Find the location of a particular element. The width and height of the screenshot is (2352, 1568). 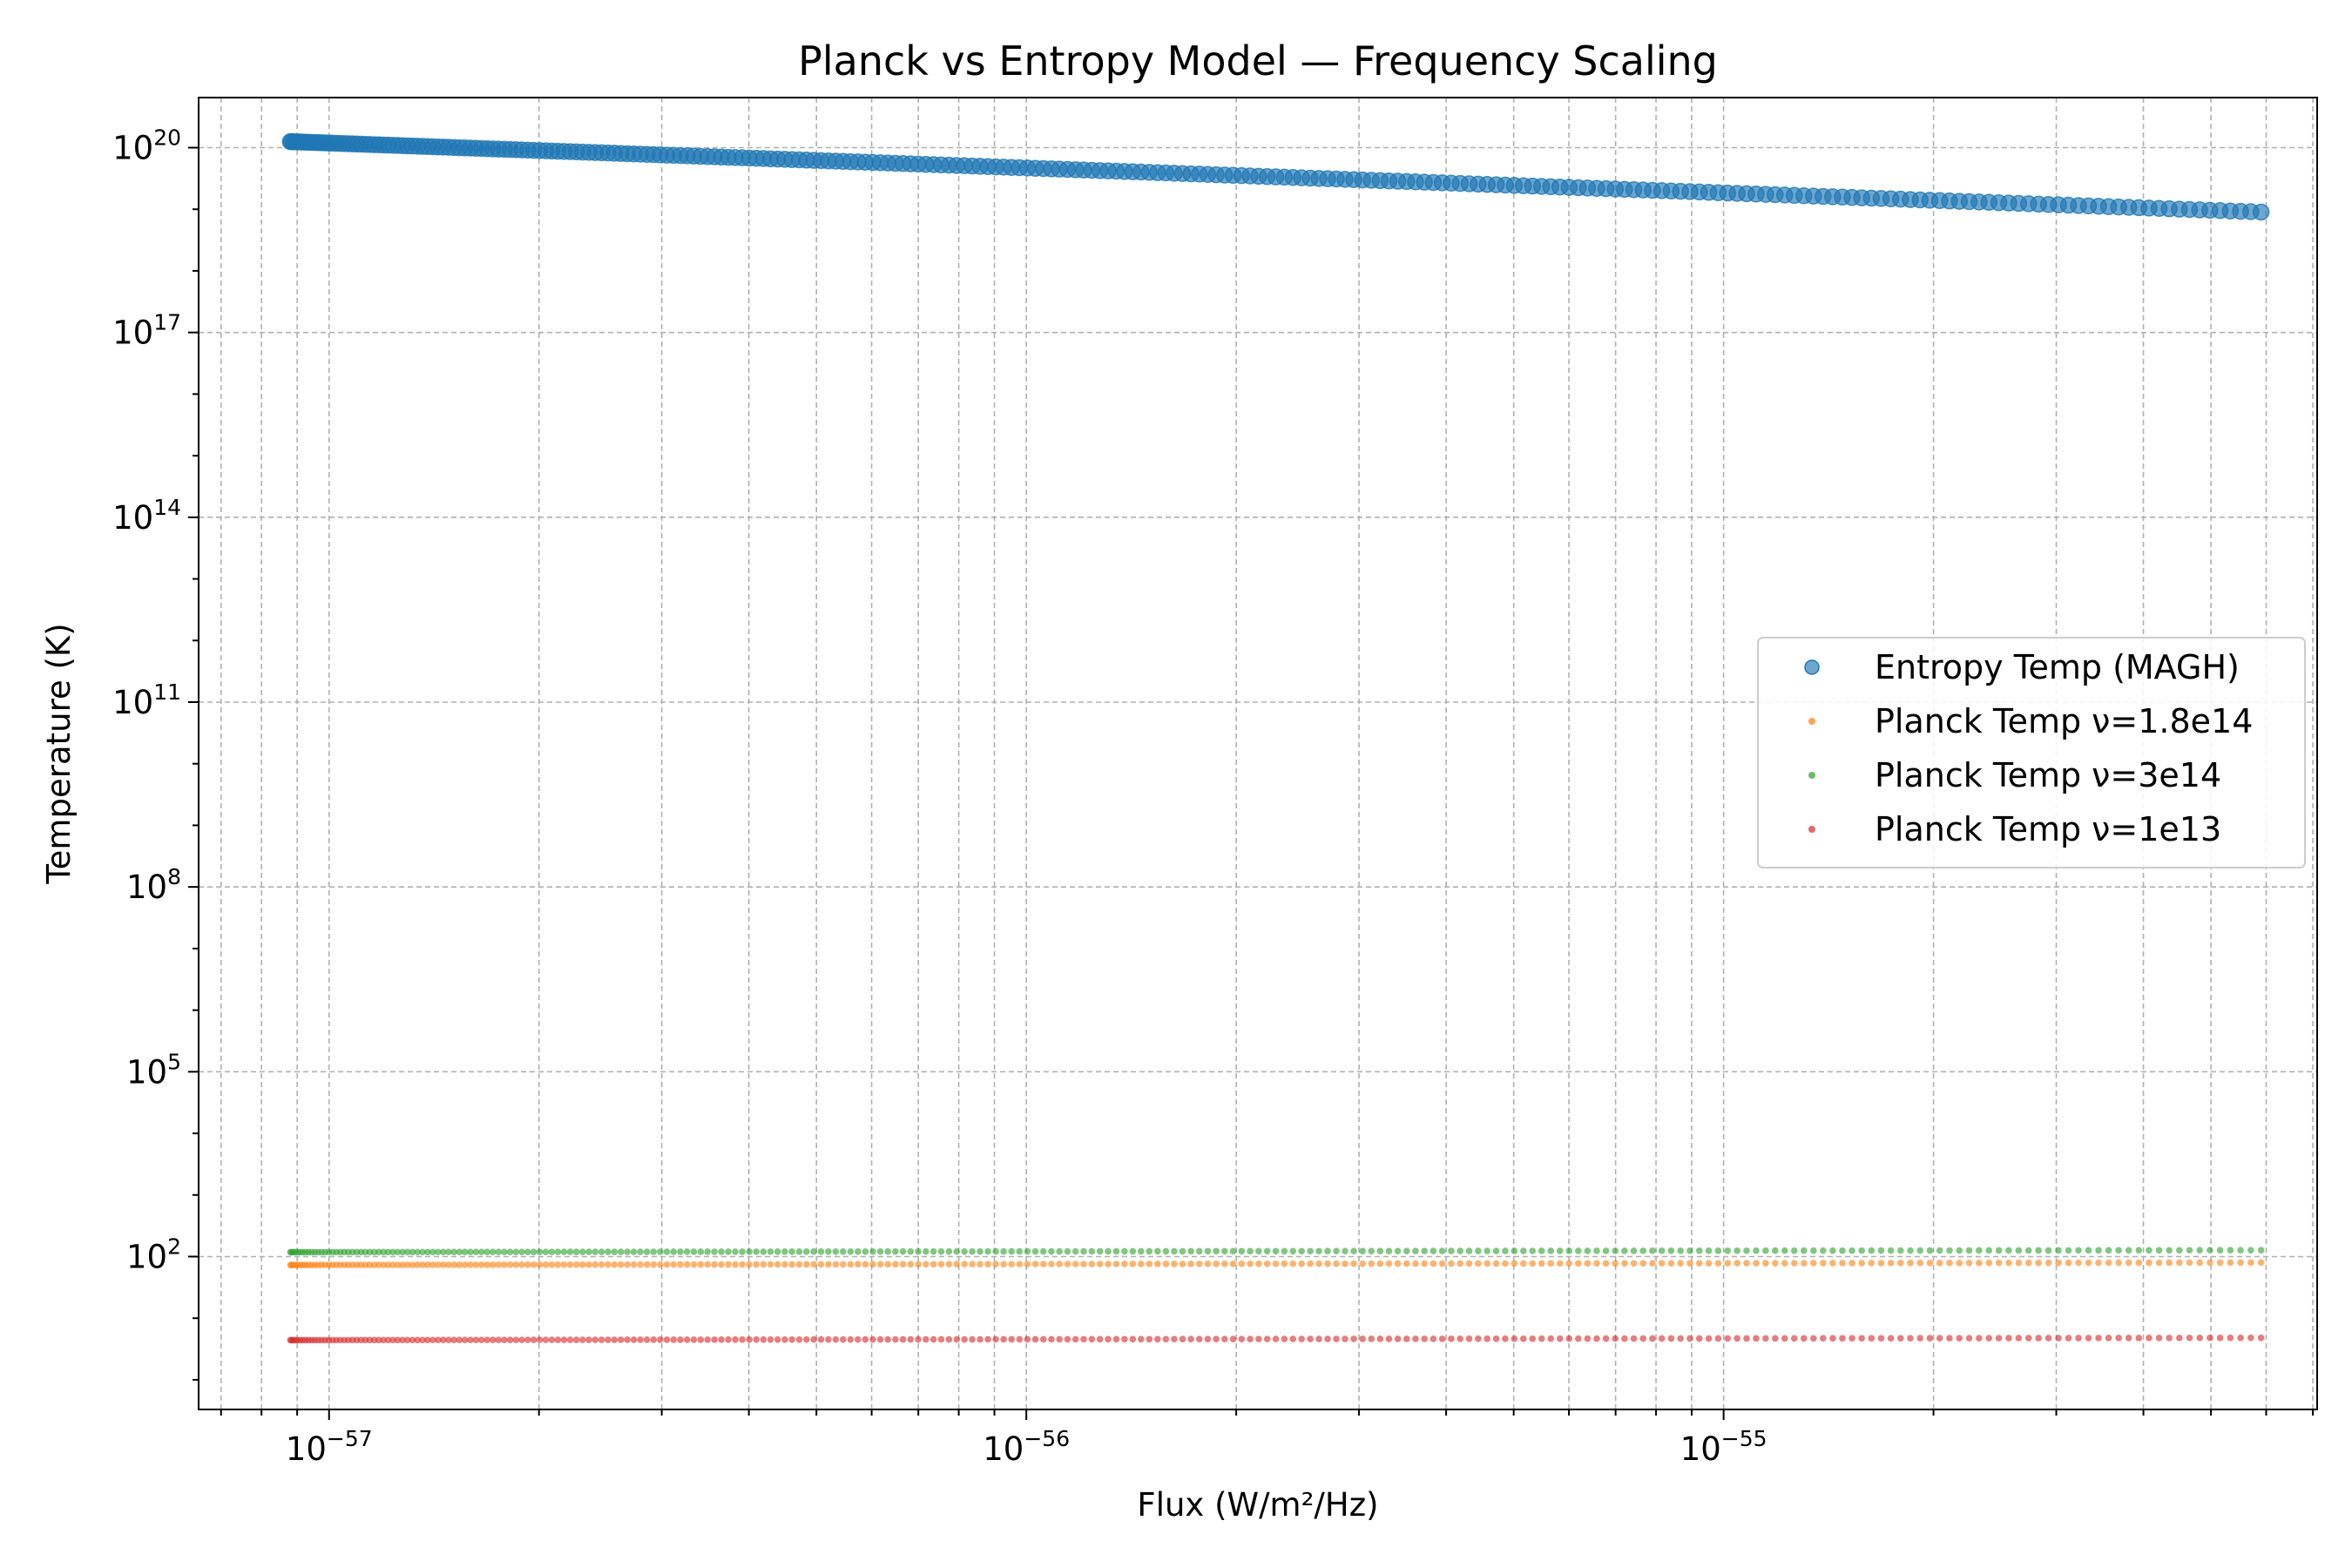

entropy-point is located at coordinates (2261, 212).